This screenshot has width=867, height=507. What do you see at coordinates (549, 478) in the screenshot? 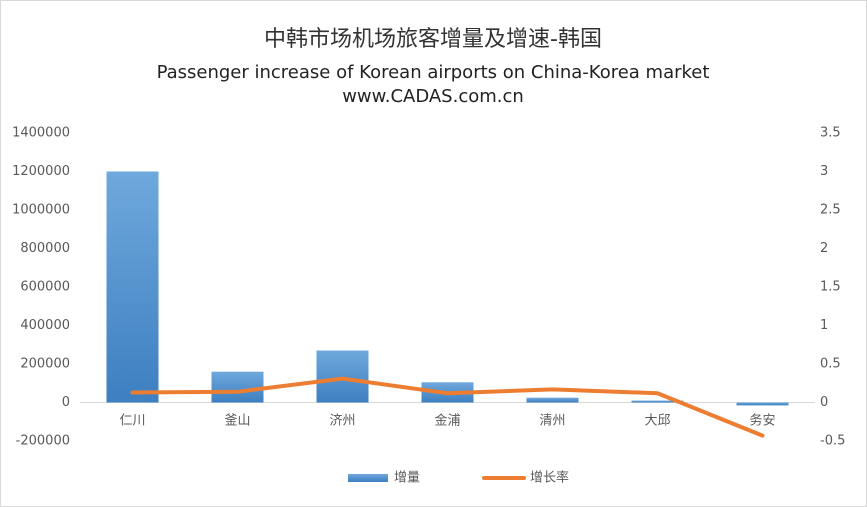
I see `legend-label: 增长率` at bounding box center [549, 478].